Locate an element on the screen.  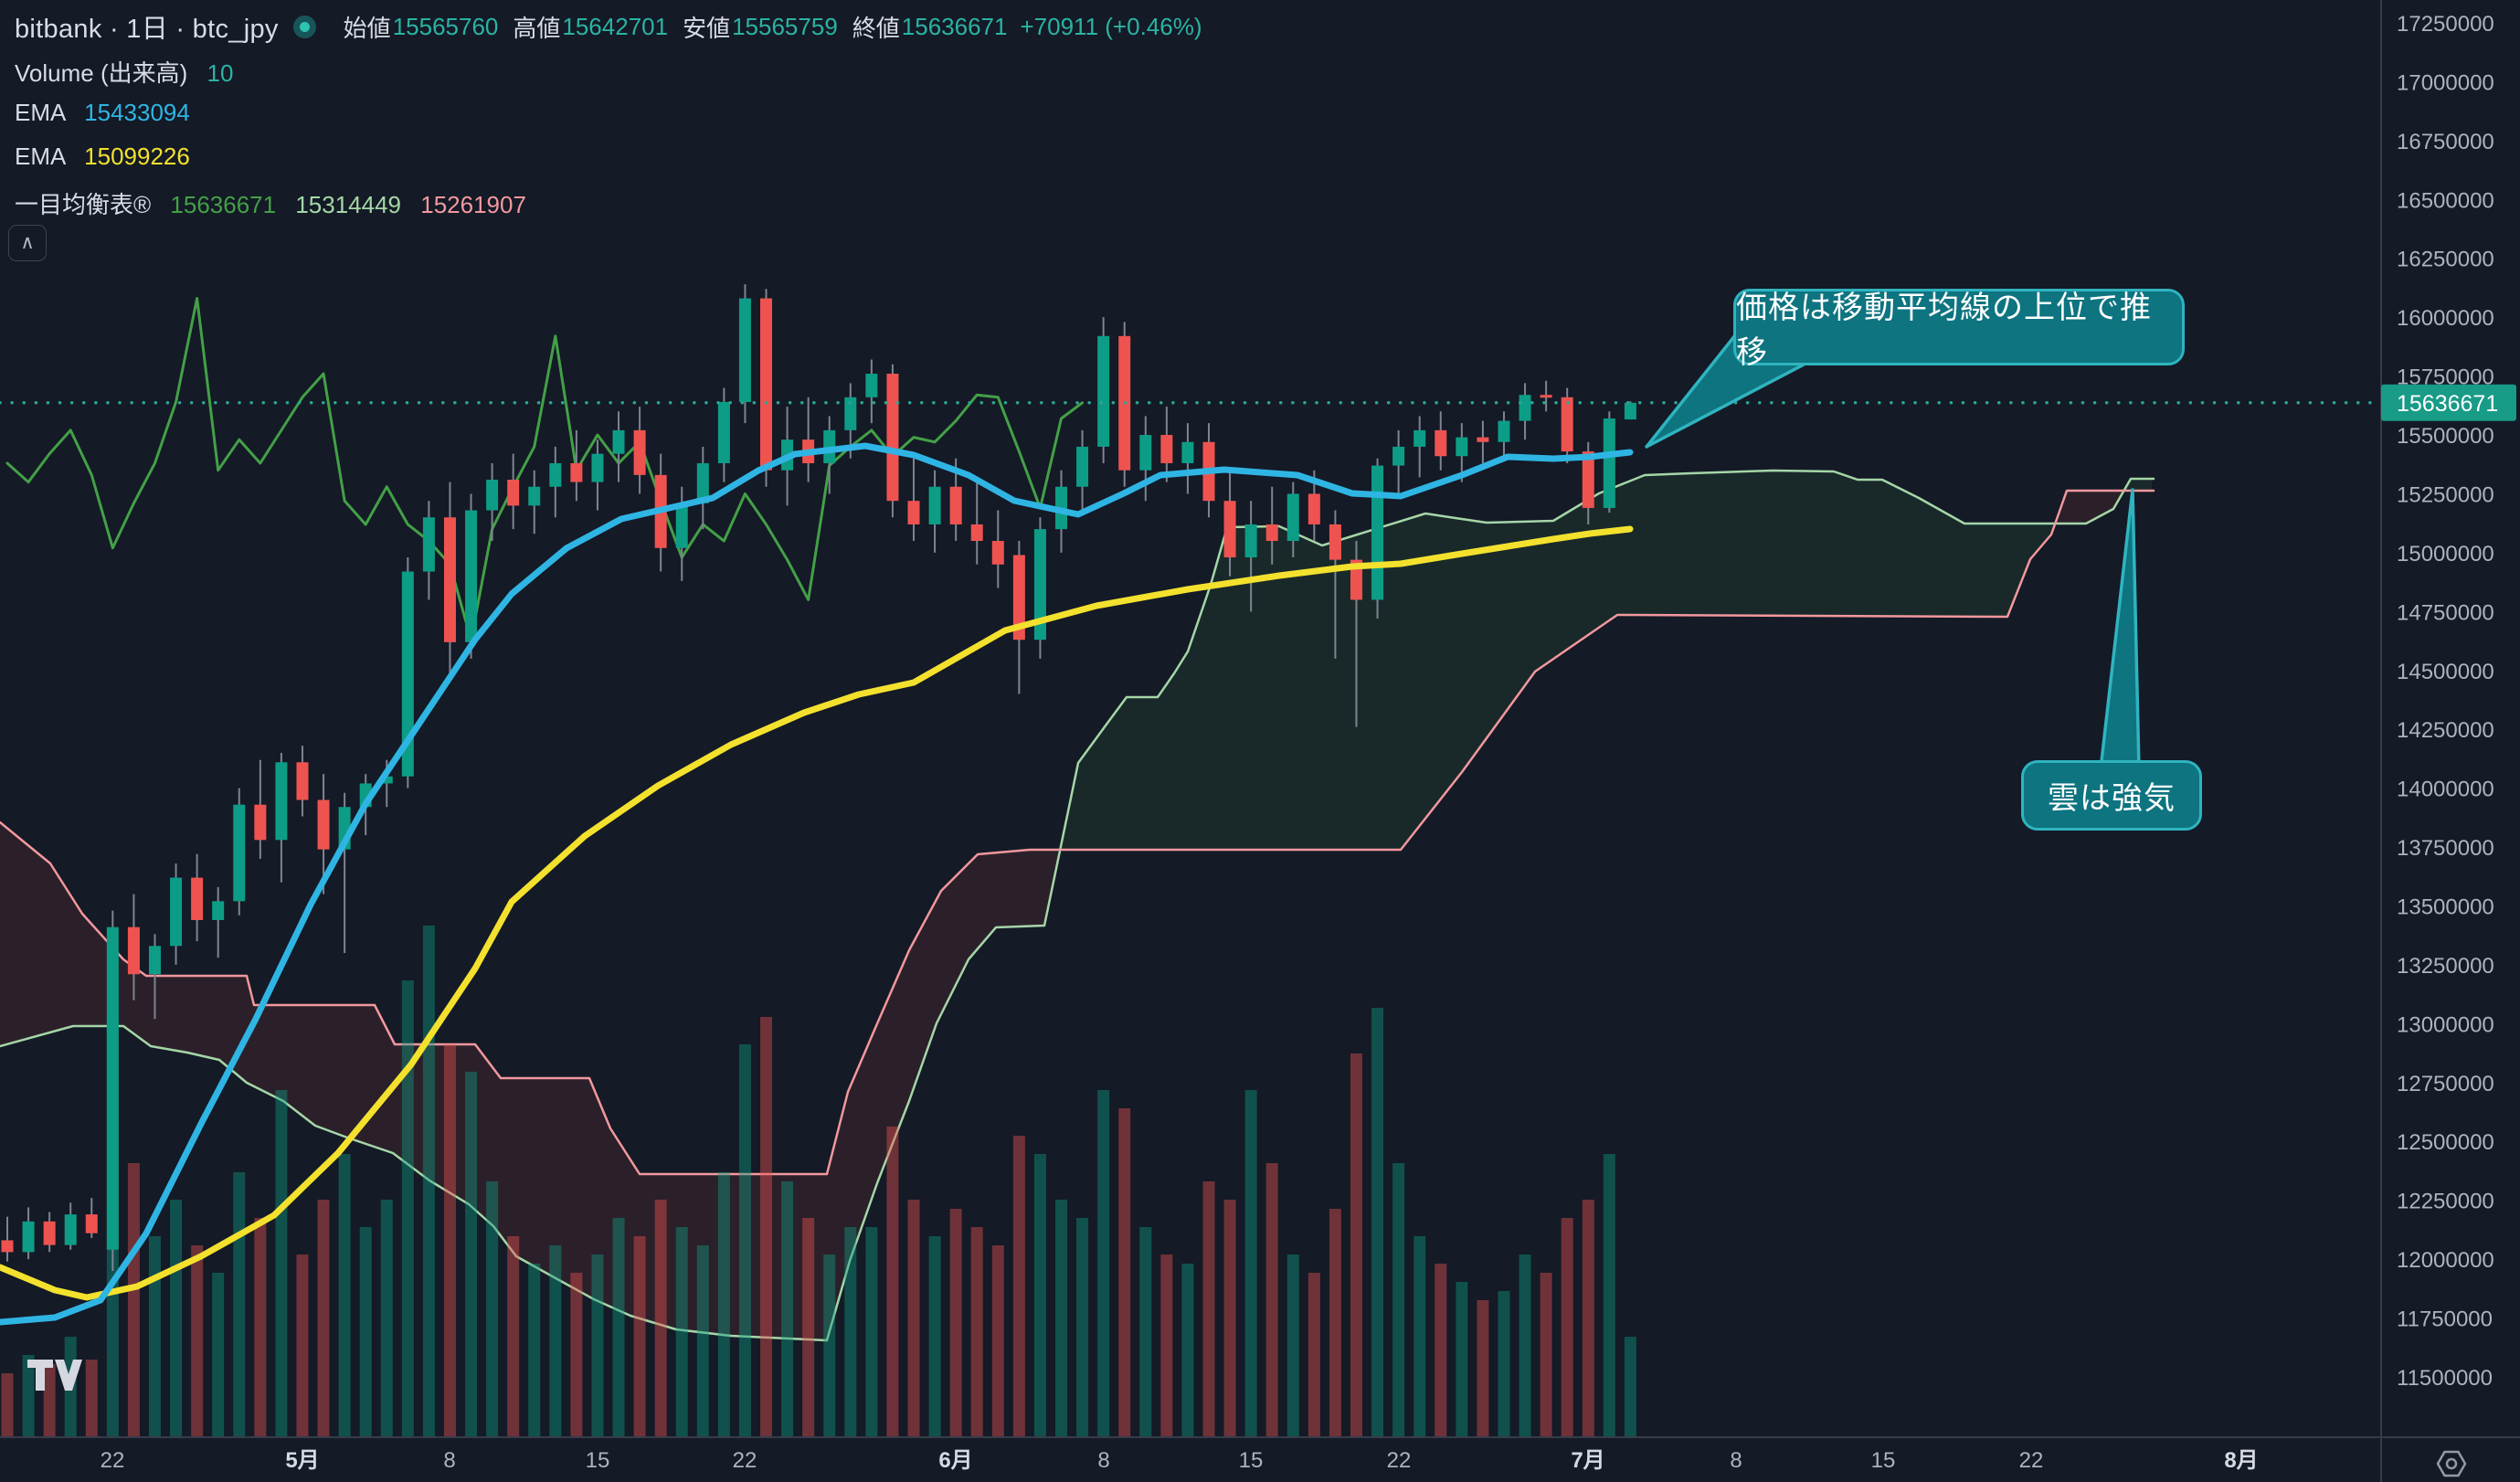
ema-slow-value: 15099226 is located at coordinates (137, 156).